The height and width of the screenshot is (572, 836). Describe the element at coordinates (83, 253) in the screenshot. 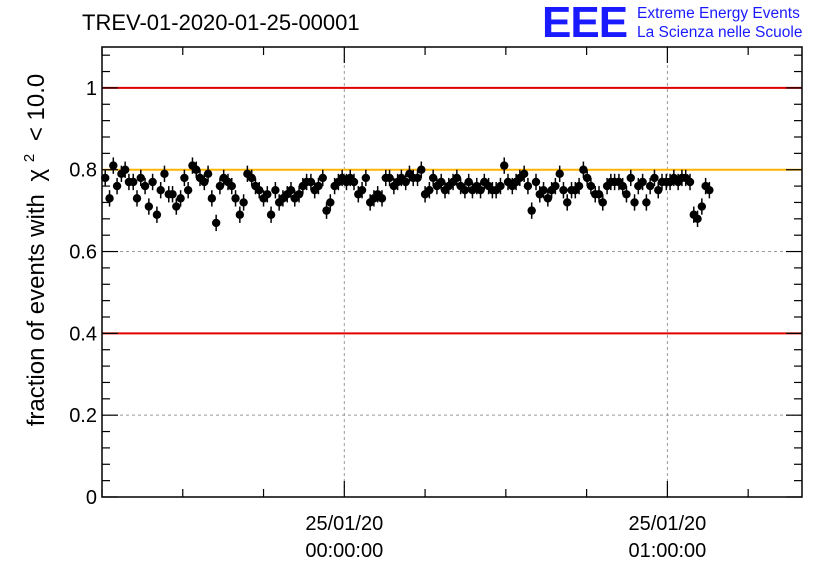

I see `y-tick-label: 0.6` at that location.